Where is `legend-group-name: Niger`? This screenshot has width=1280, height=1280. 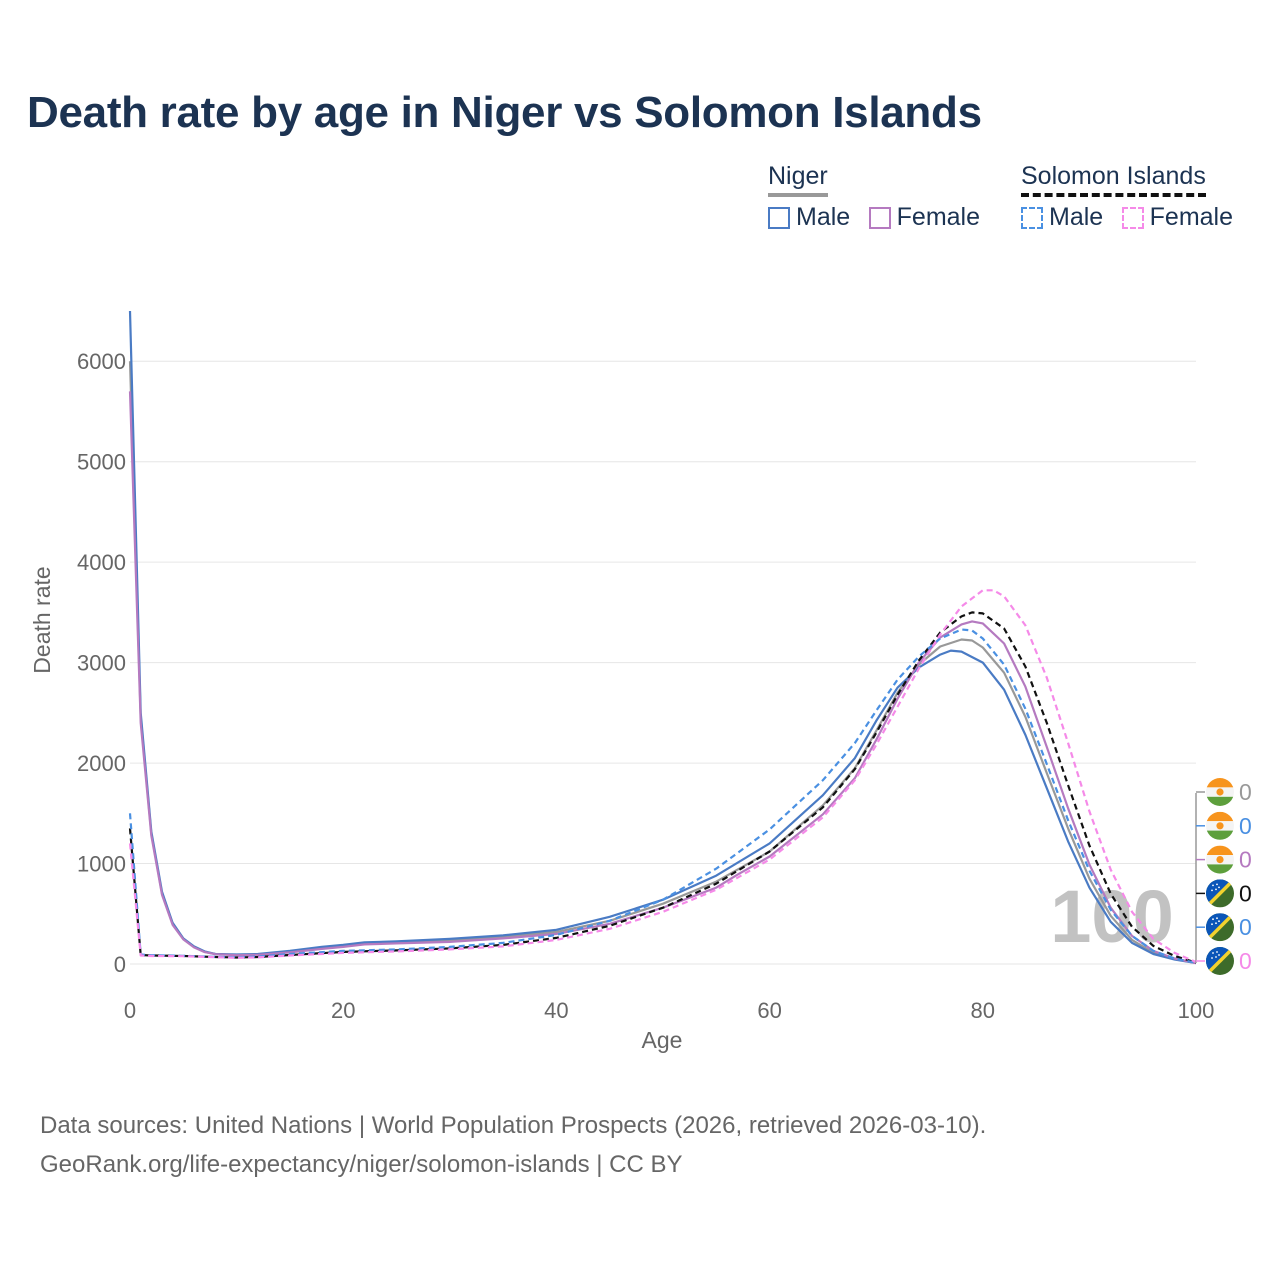
legend-group-name: Niger is located at coordinates (798, 179).